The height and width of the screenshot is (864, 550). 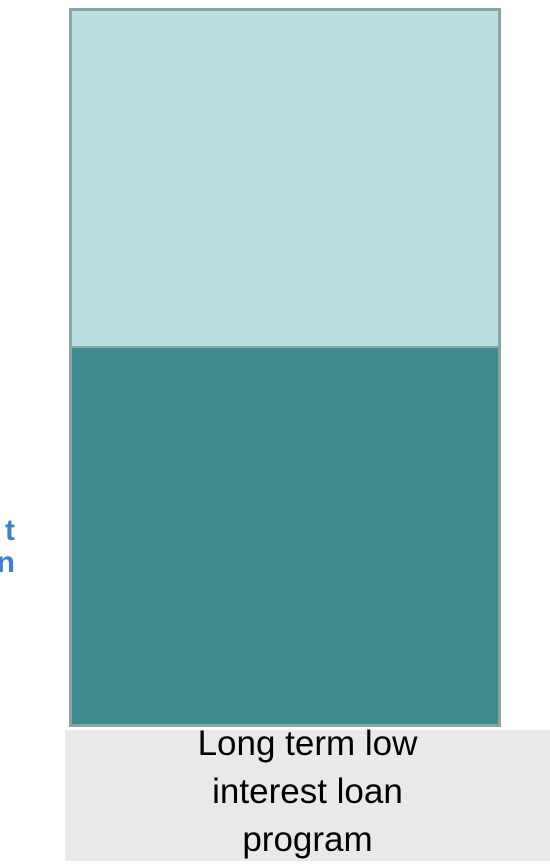 I want to click on category-label: Long term low interest loan program, so click(x=307, y=791).